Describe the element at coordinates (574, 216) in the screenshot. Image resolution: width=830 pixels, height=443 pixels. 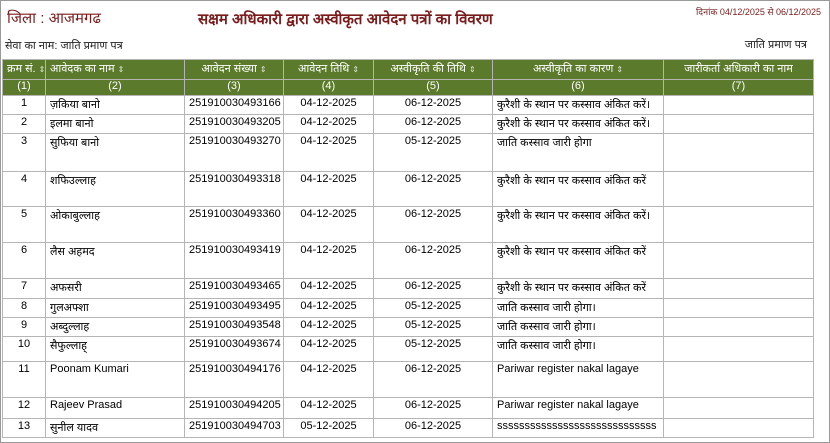
I see `cell-text: कुरैशी के स्थान पर कस्साव अंकित करें।` at that location.